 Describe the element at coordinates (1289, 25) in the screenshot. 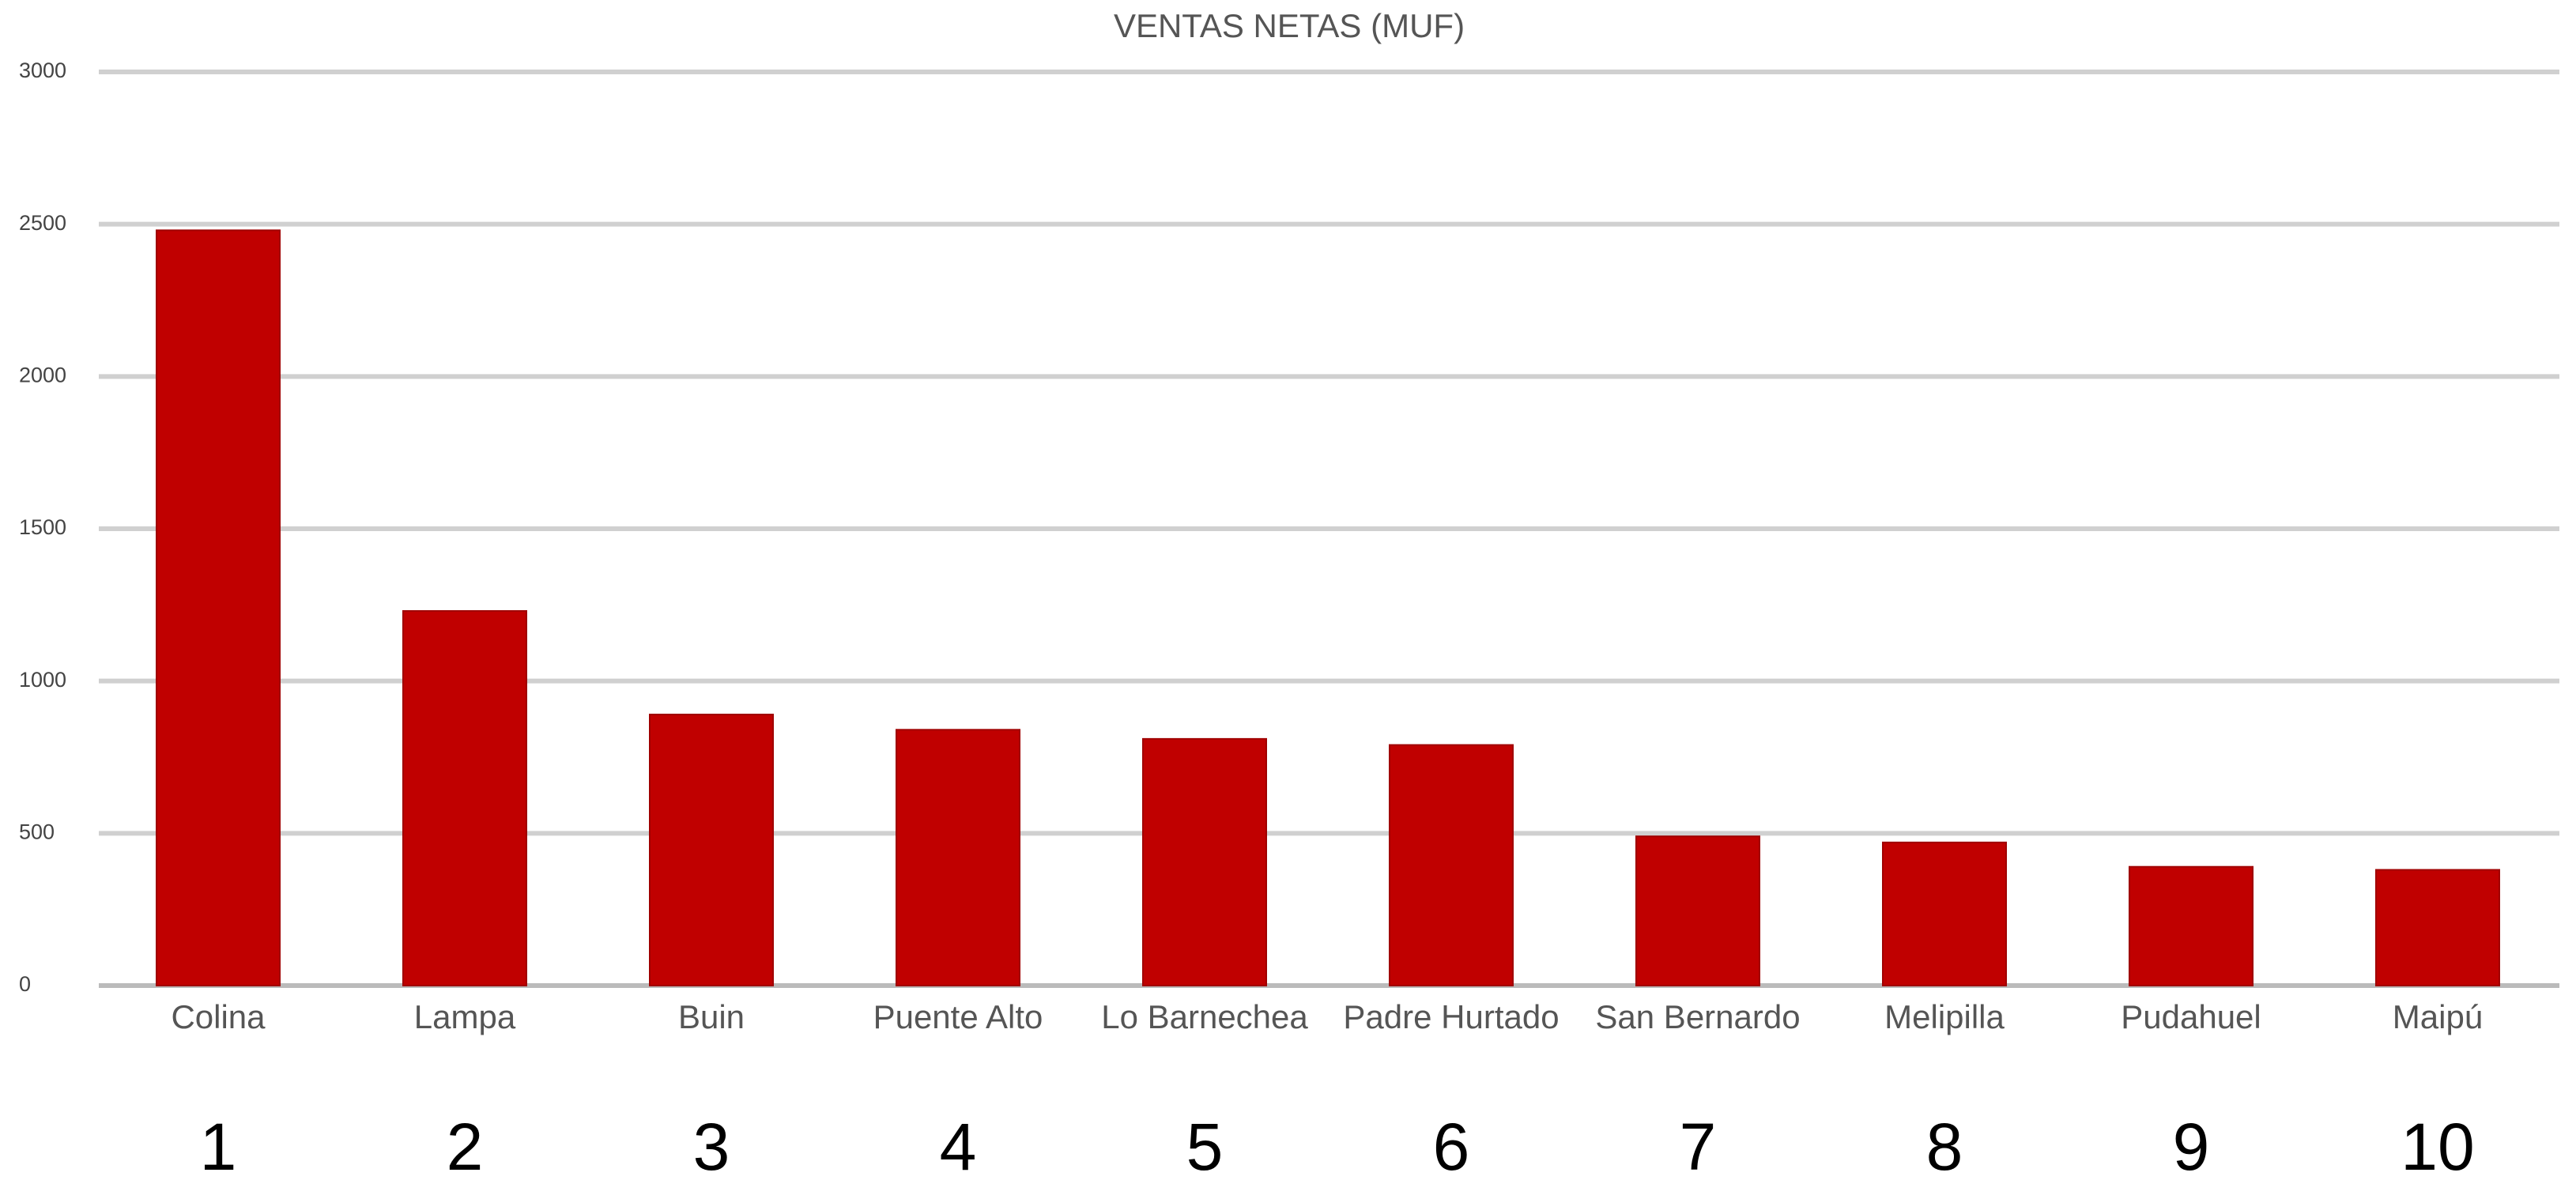

I see `chart-title: VENTAS NETAS (MUF)` at that location.